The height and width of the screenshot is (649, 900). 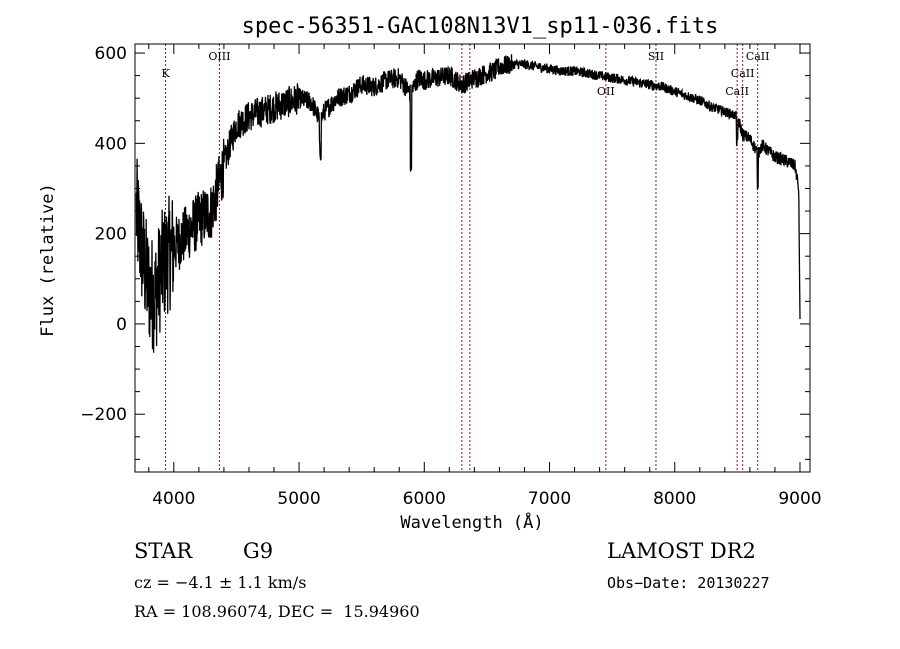 What do you see at coordinates (424, 499) in the screenshot?
I see `x-tick-label: 6000` at bounding box center [424, 499].